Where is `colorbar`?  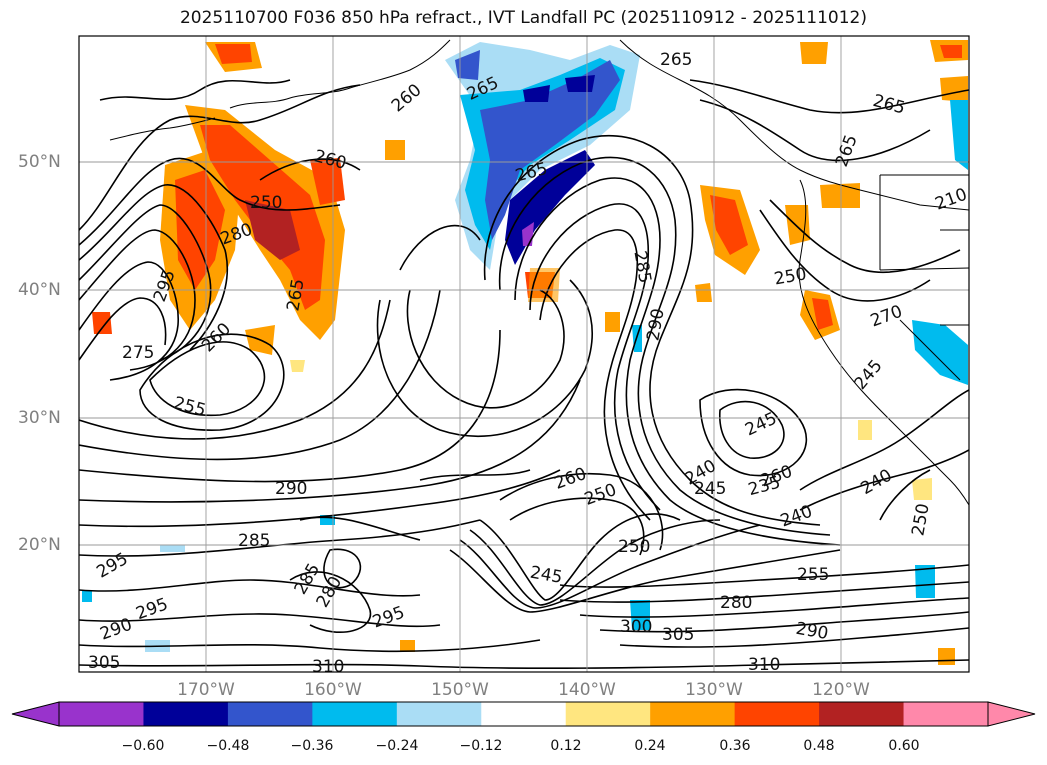 colorbar is located at coordinates (523, 714).